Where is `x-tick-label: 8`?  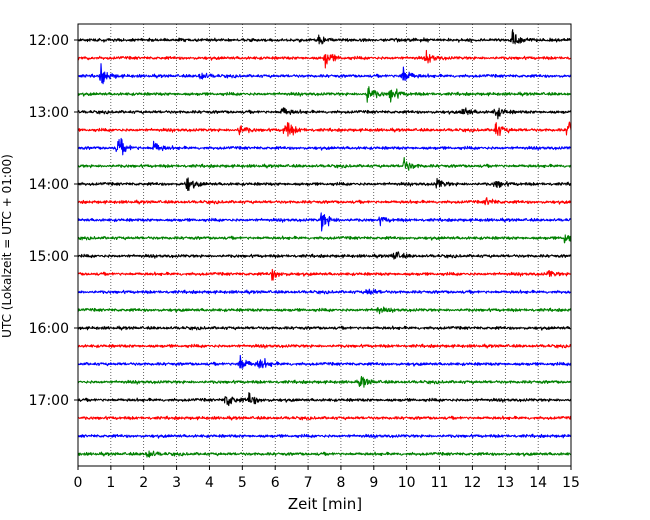 x-tick-label: 8 is located at coordinates (340, 483).